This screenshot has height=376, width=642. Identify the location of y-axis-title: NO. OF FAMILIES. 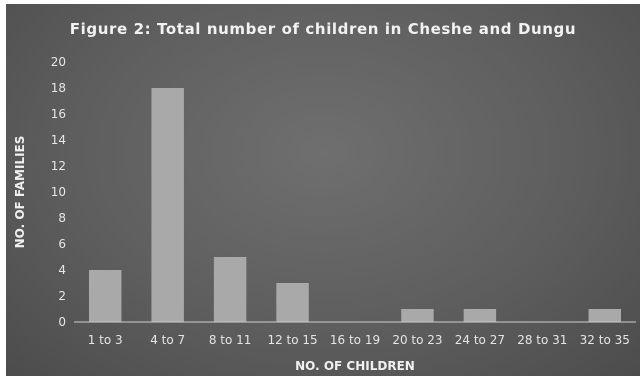
(20, 192).